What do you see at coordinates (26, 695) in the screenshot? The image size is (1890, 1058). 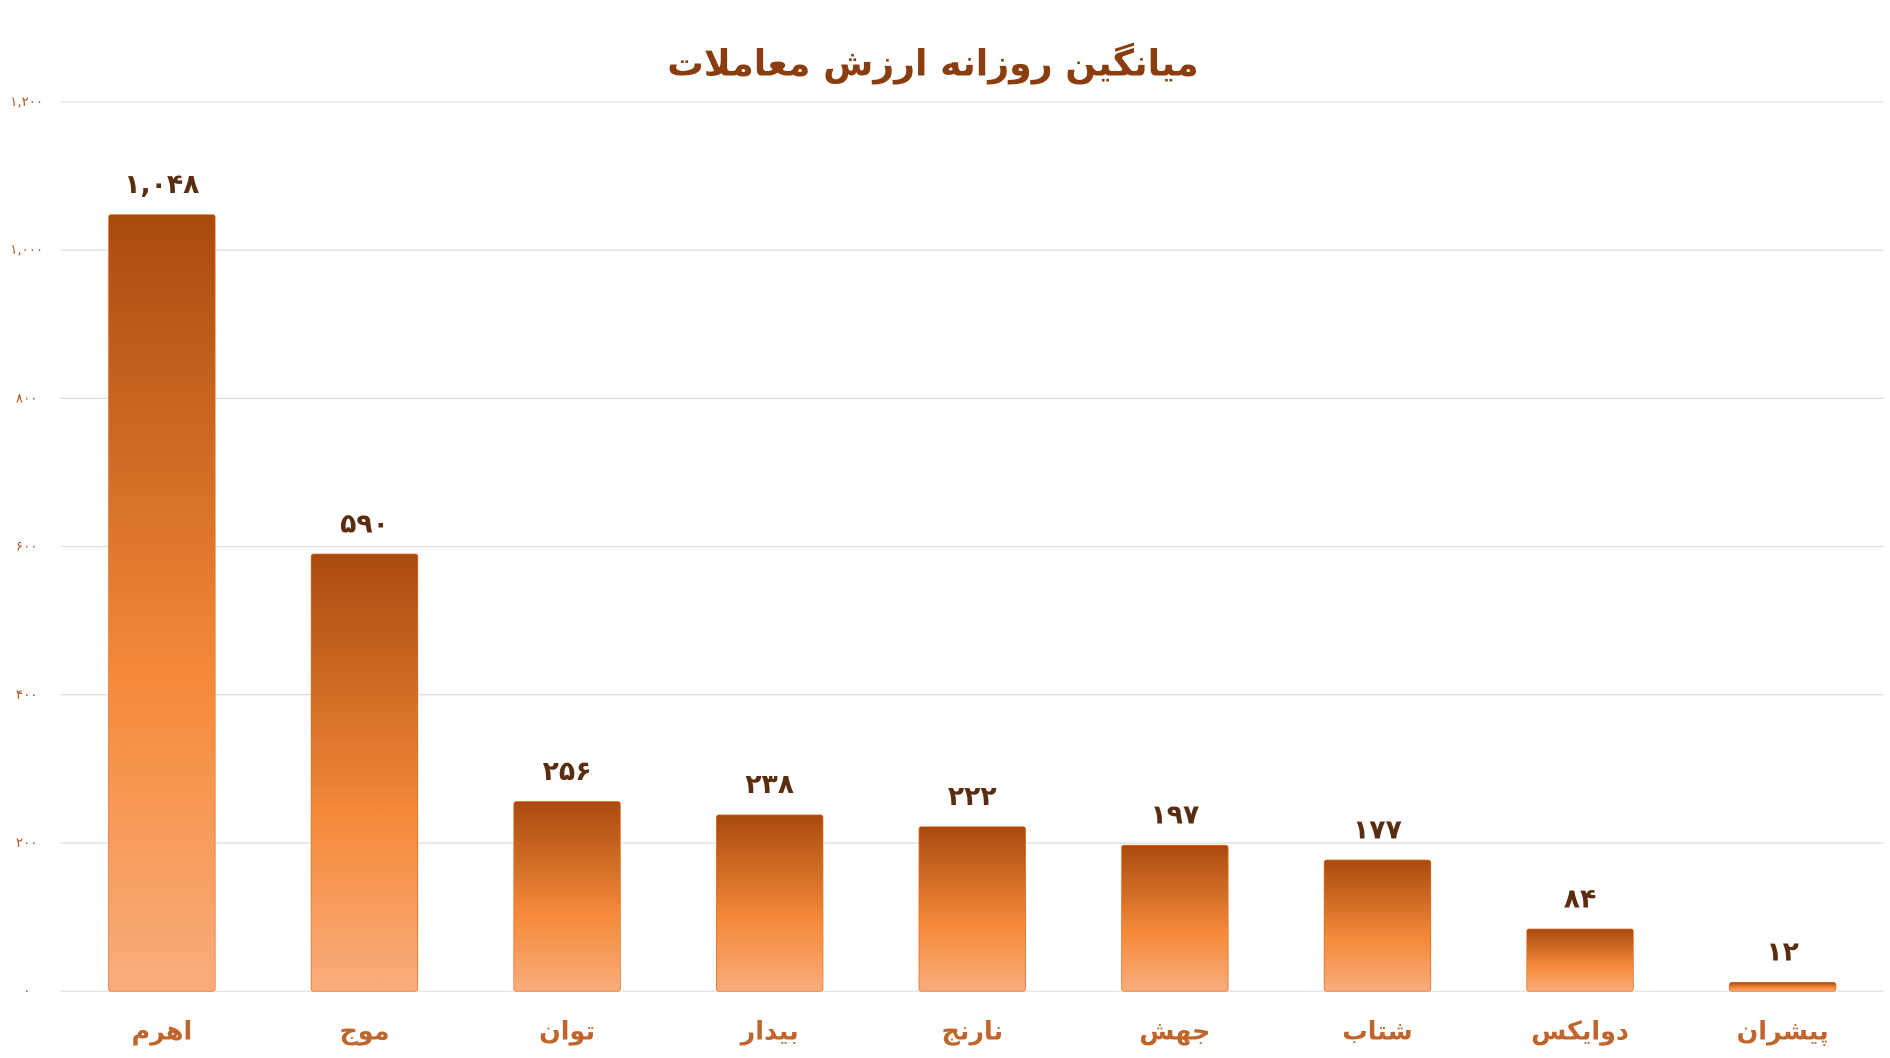 I see `y-tick-label: ۴۰۰` at bounding box center [26, 695].